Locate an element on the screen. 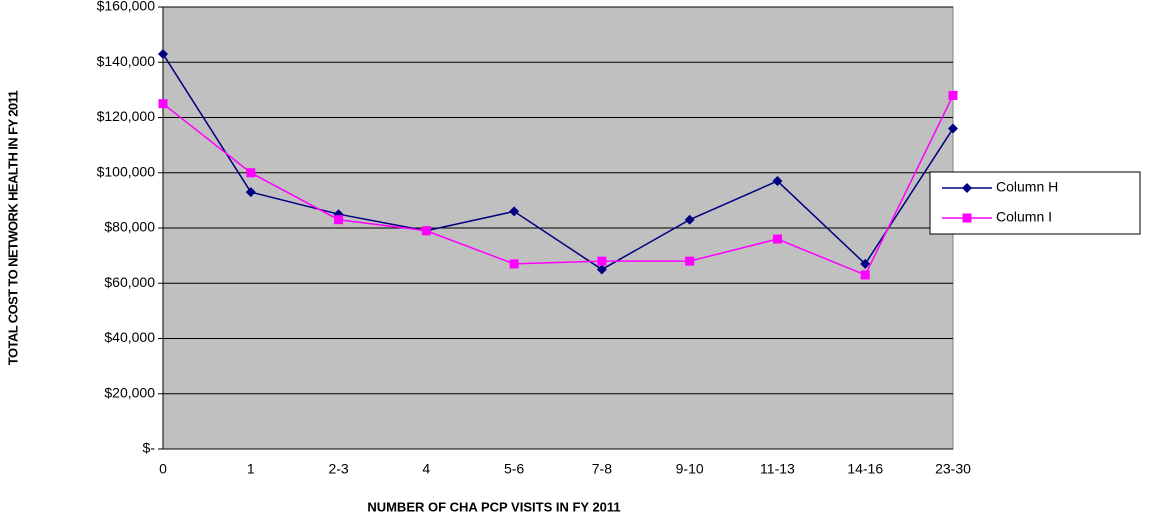 Image resolution: width=1165 pixels, height=521 pixels. y-tick-label: $100,000 is located at coordinates (126, 171).